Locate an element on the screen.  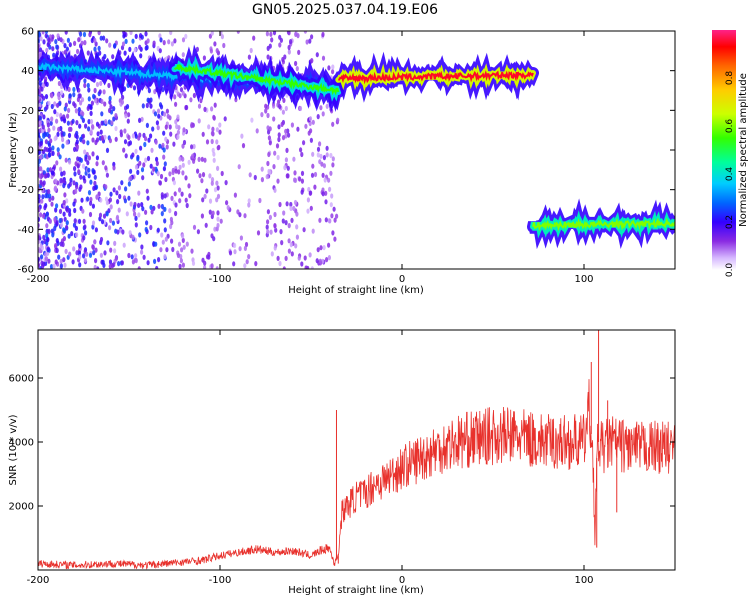
colorbar-tick-label: 0.0 is located at coordinates (730, 270).